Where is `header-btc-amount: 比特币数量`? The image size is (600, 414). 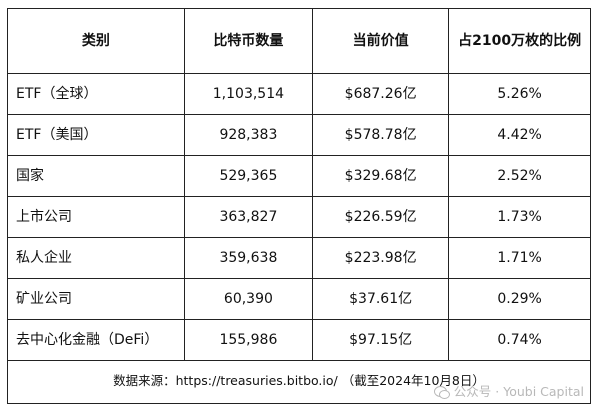
header-btc-amount: 比特币数量 is located at coordinates (248, 41).